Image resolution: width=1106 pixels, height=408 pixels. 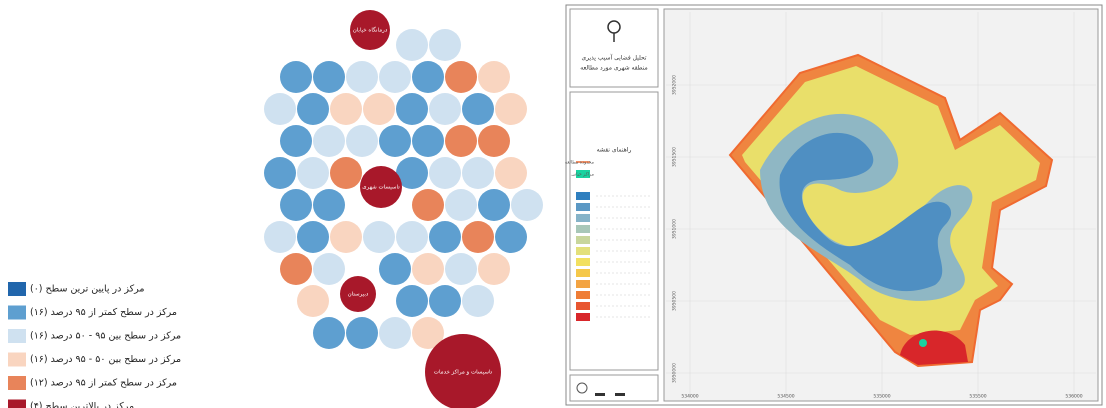 I want to click on map-legend-title: راهنمای نقشه, so click(x=614, y=150).